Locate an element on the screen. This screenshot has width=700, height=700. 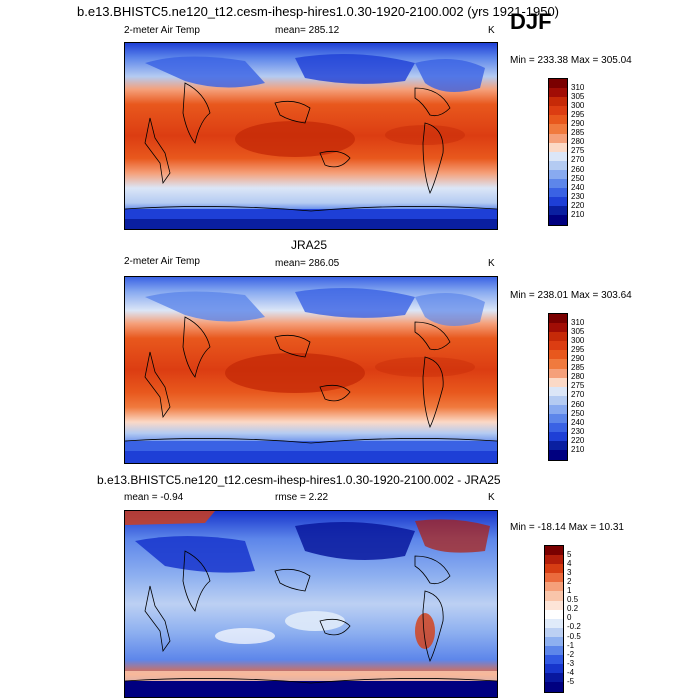
panel1-minmax-label: Min = 233.38 Max = 305.04 is located at coordinates (571, 60).